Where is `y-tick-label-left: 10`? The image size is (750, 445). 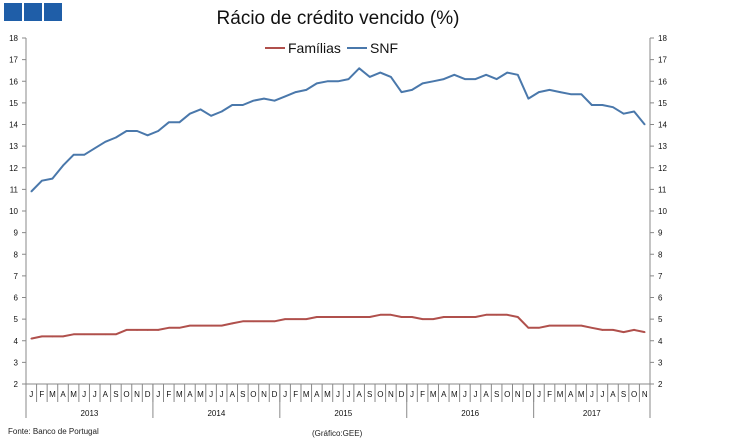 y-tick-label-left: 10 is located at coordinates (13, 211).